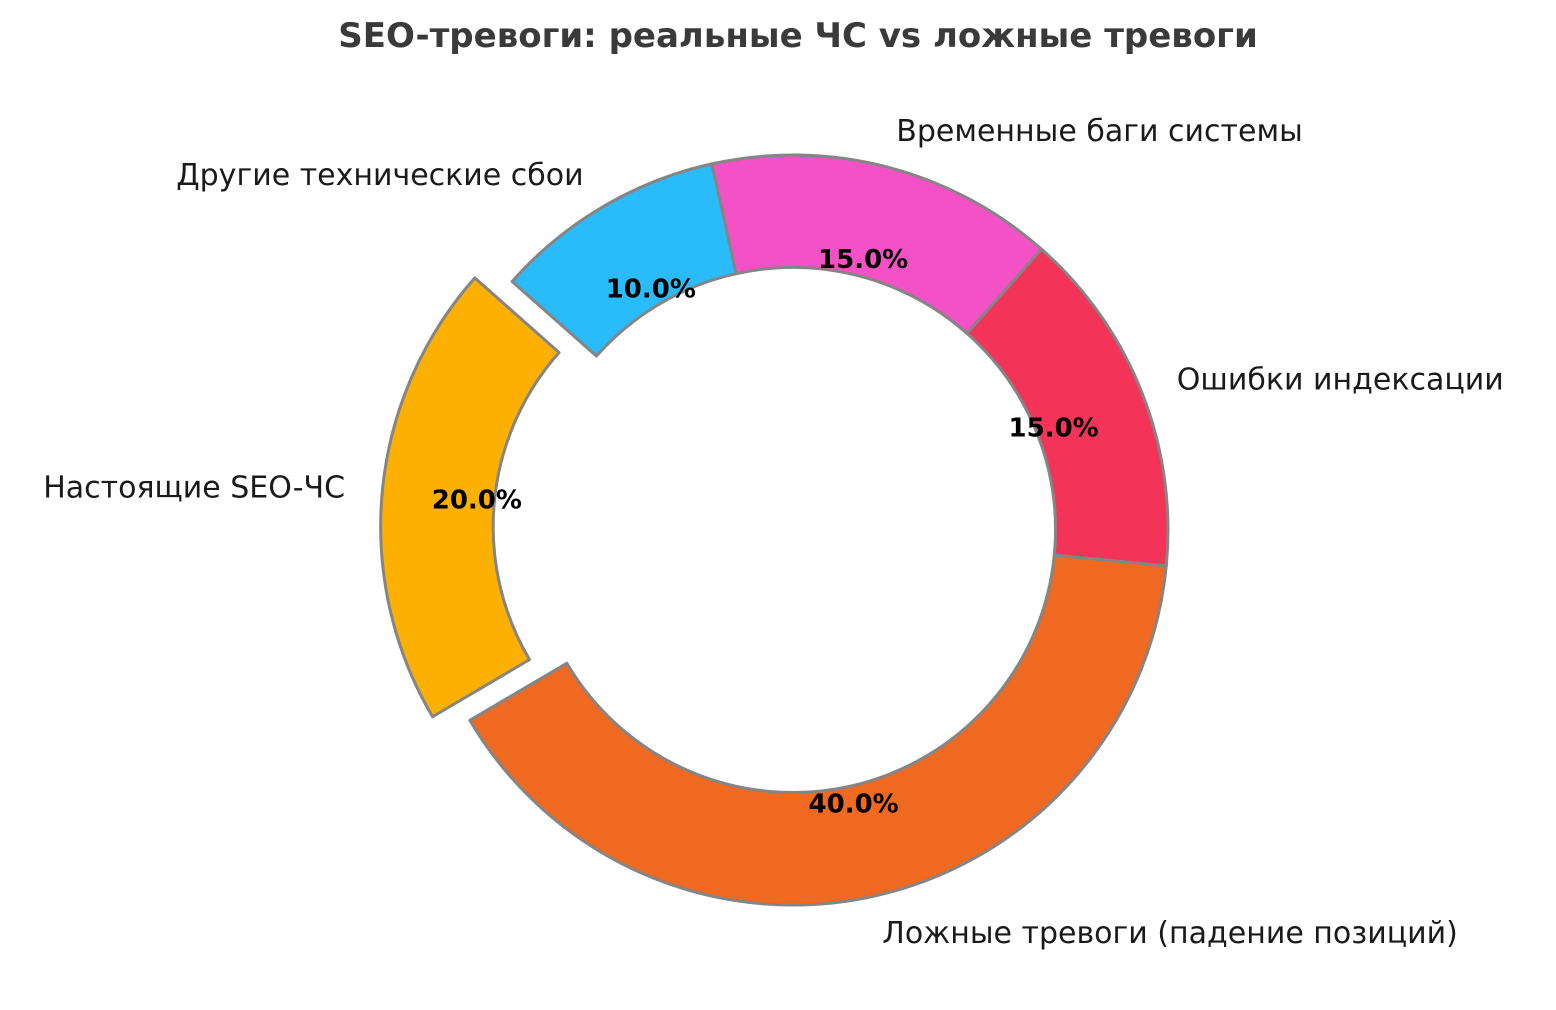 The height and width of the screenshot is (1010, 1556). Describe the element at coordinates (651, 290) in the screenshot. I see `slice-pct-label-4: 10.0%` at that location.